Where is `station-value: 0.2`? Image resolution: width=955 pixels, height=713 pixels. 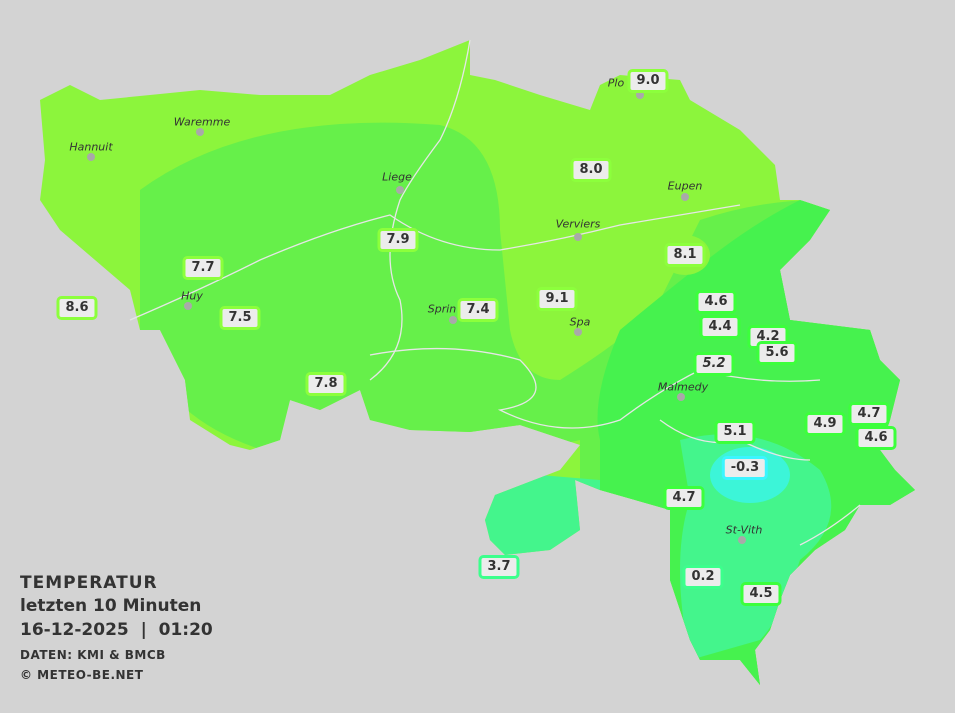 station-value: 0.2 is located at coordinates (703, 577).